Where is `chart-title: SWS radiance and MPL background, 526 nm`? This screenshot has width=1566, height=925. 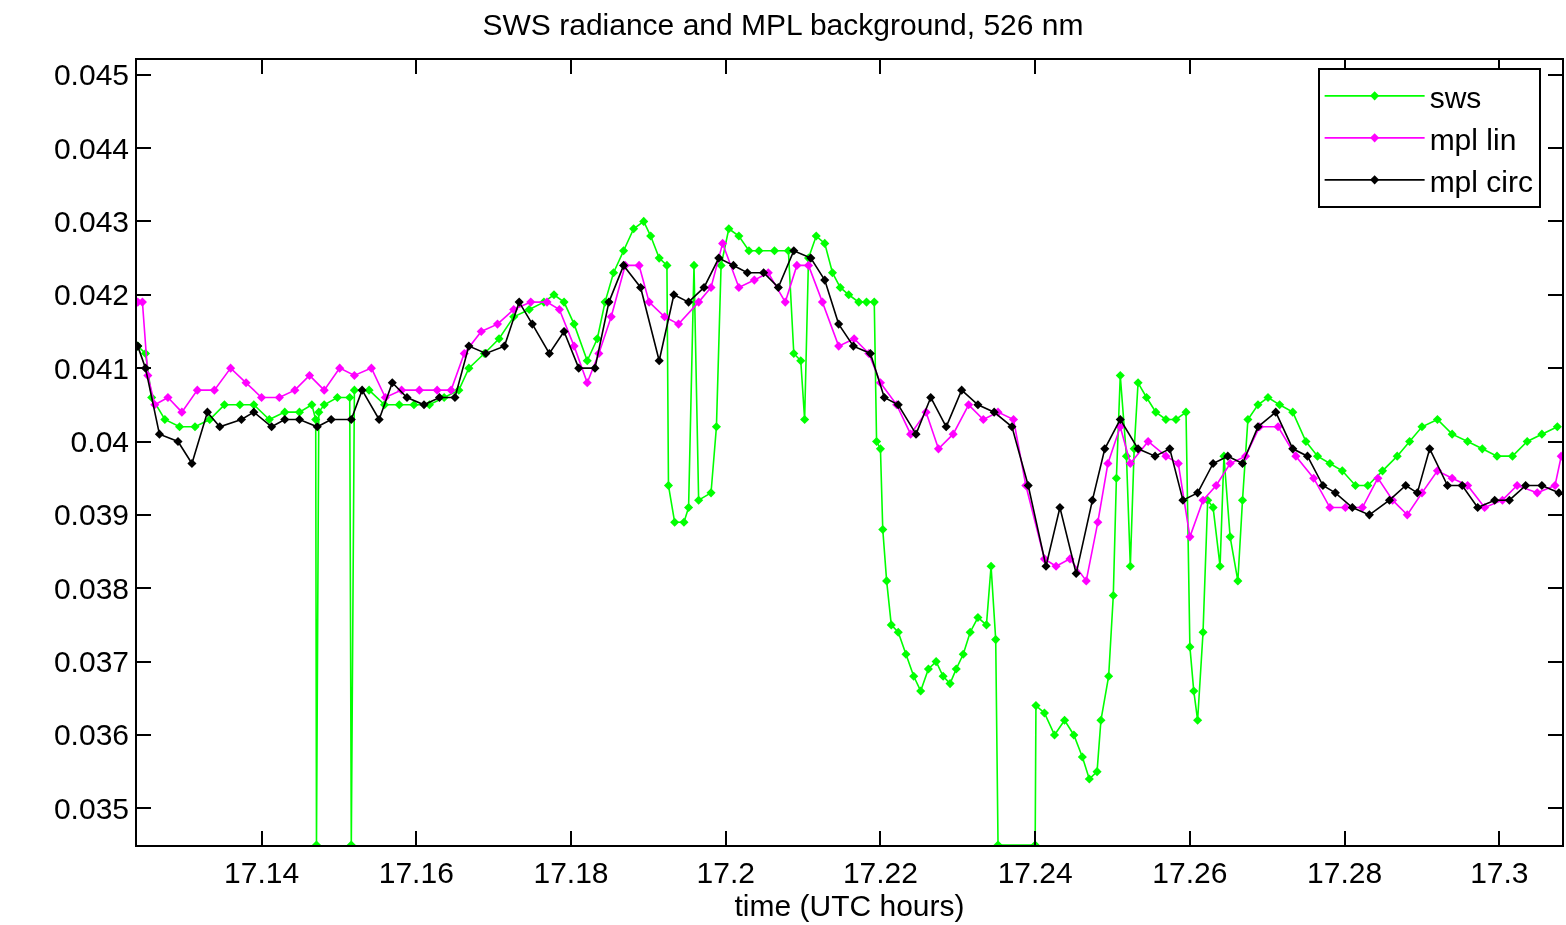
chart-title: SWS radiance and MPL background, 526 nm is located at coordinates (783, 24).